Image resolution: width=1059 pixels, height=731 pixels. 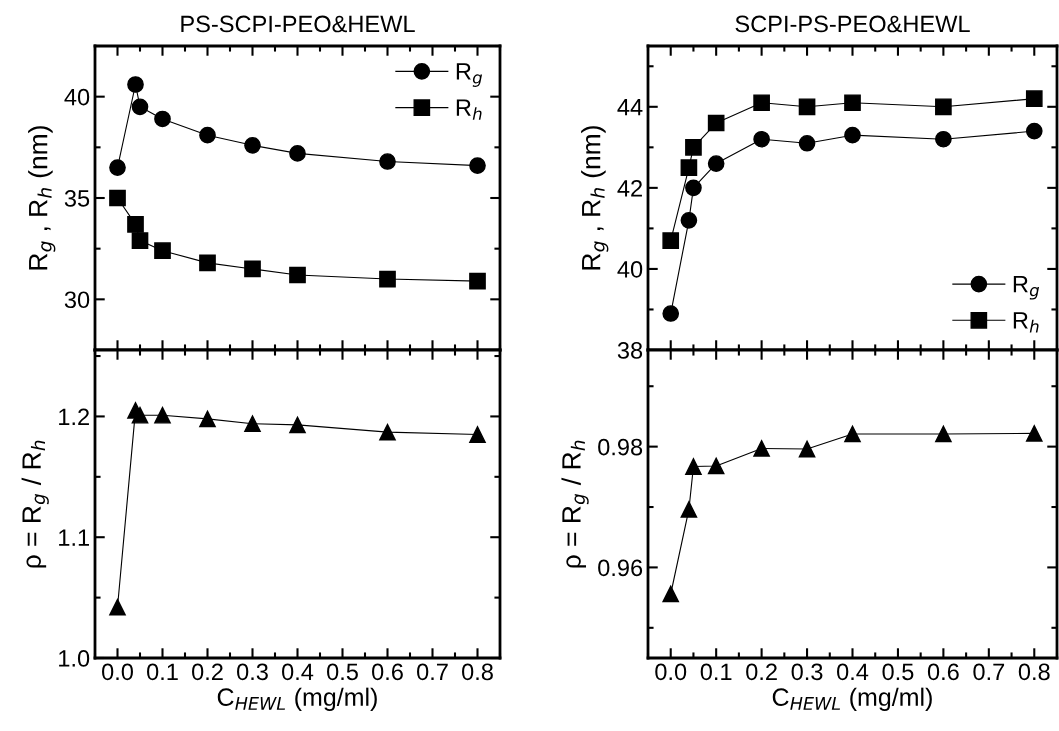 I want to click on chart-title: PS-SCPI-PEO&HEWL, so click(x=298, y=24).